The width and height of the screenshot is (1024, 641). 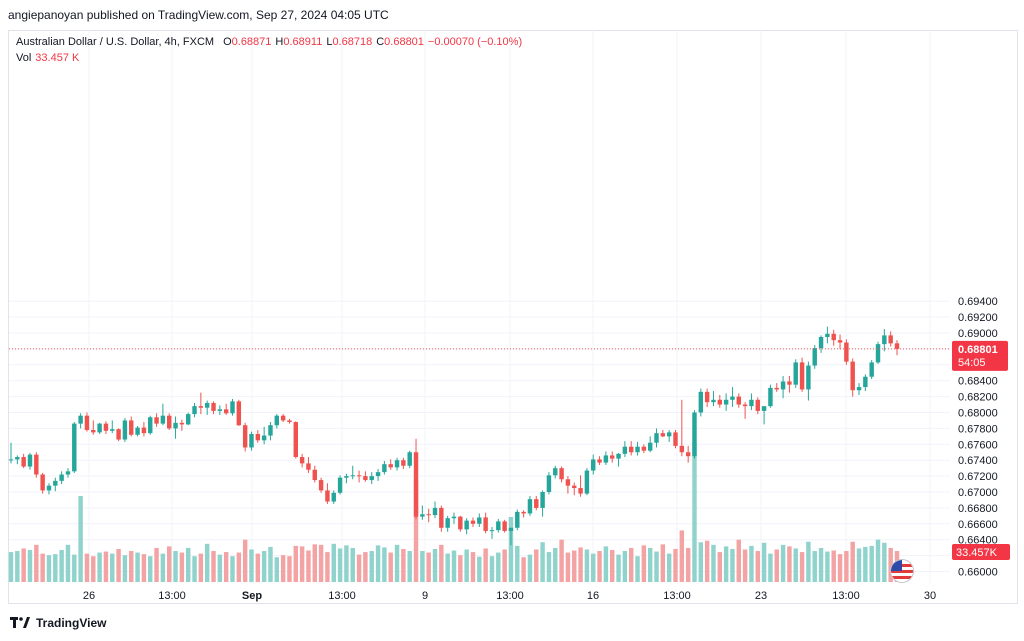 What do you see at coordinates (978, 382) in the screenshot?
I see `y-tick-label: 0.68400` at bounding box center [978, 382].